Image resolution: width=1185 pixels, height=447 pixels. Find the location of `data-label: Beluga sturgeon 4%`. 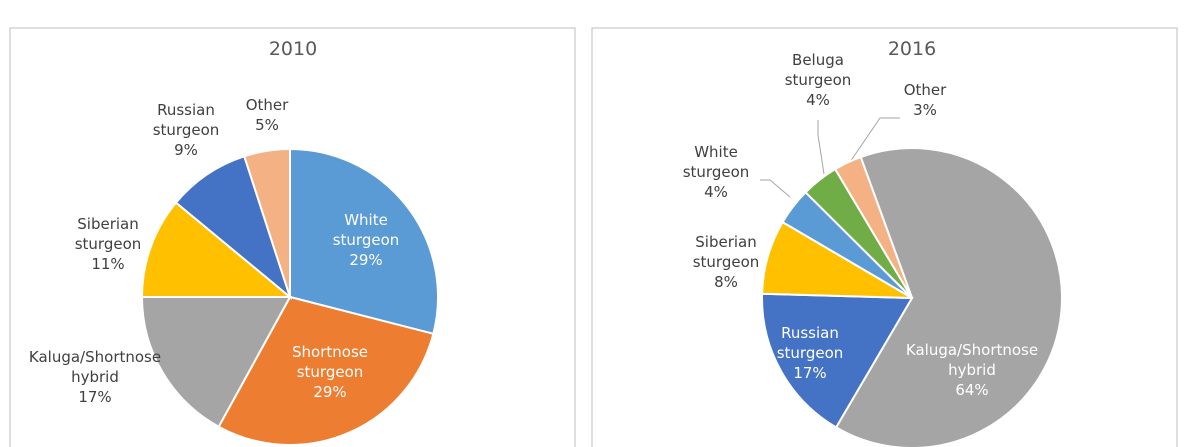

data-label: Beluga sturgeon 4% is located at coordinates (818, 80).